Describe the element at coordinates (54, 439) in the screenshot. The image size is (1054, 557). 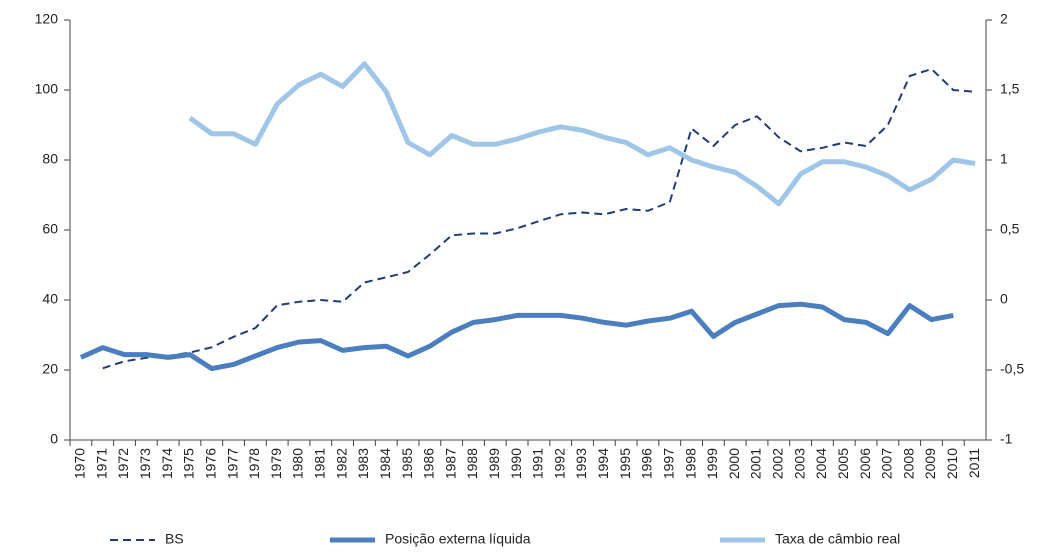
I see `y-tick-label: 0` at that location.